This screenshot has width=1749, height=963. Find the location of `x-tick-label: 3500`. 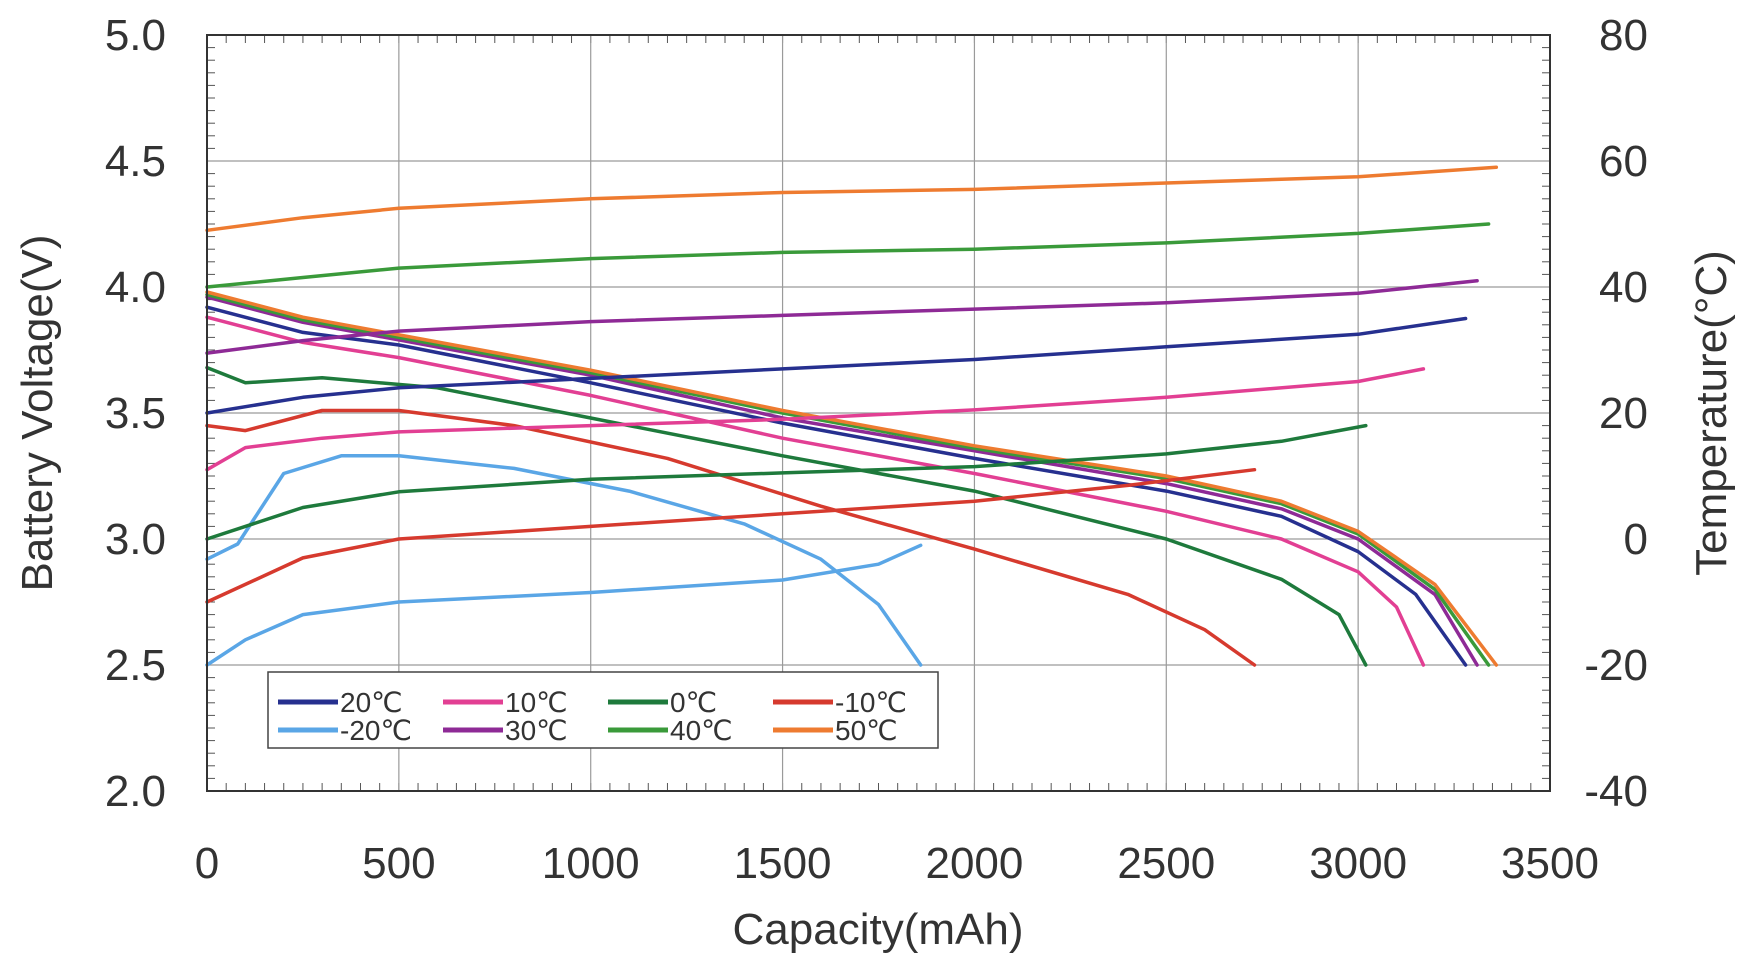

x-tick-label: 3500 is located at coordinates (1550, 863).